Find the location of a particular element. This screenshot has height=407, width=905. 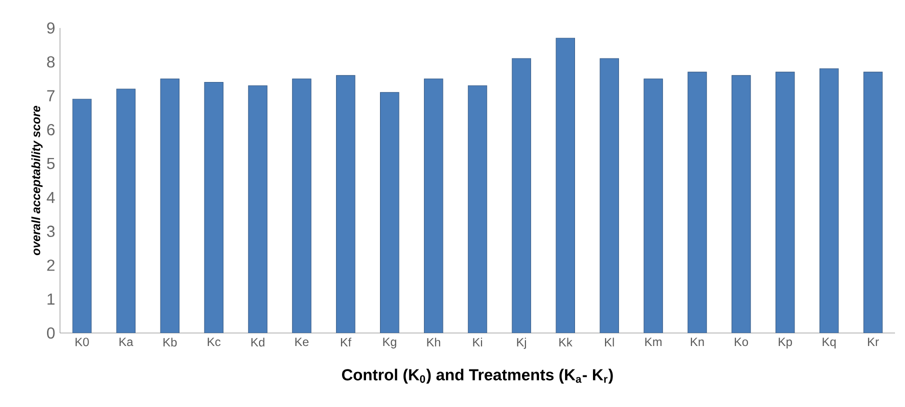

x-tick-label: Kq is located at coordinates (829, 343).